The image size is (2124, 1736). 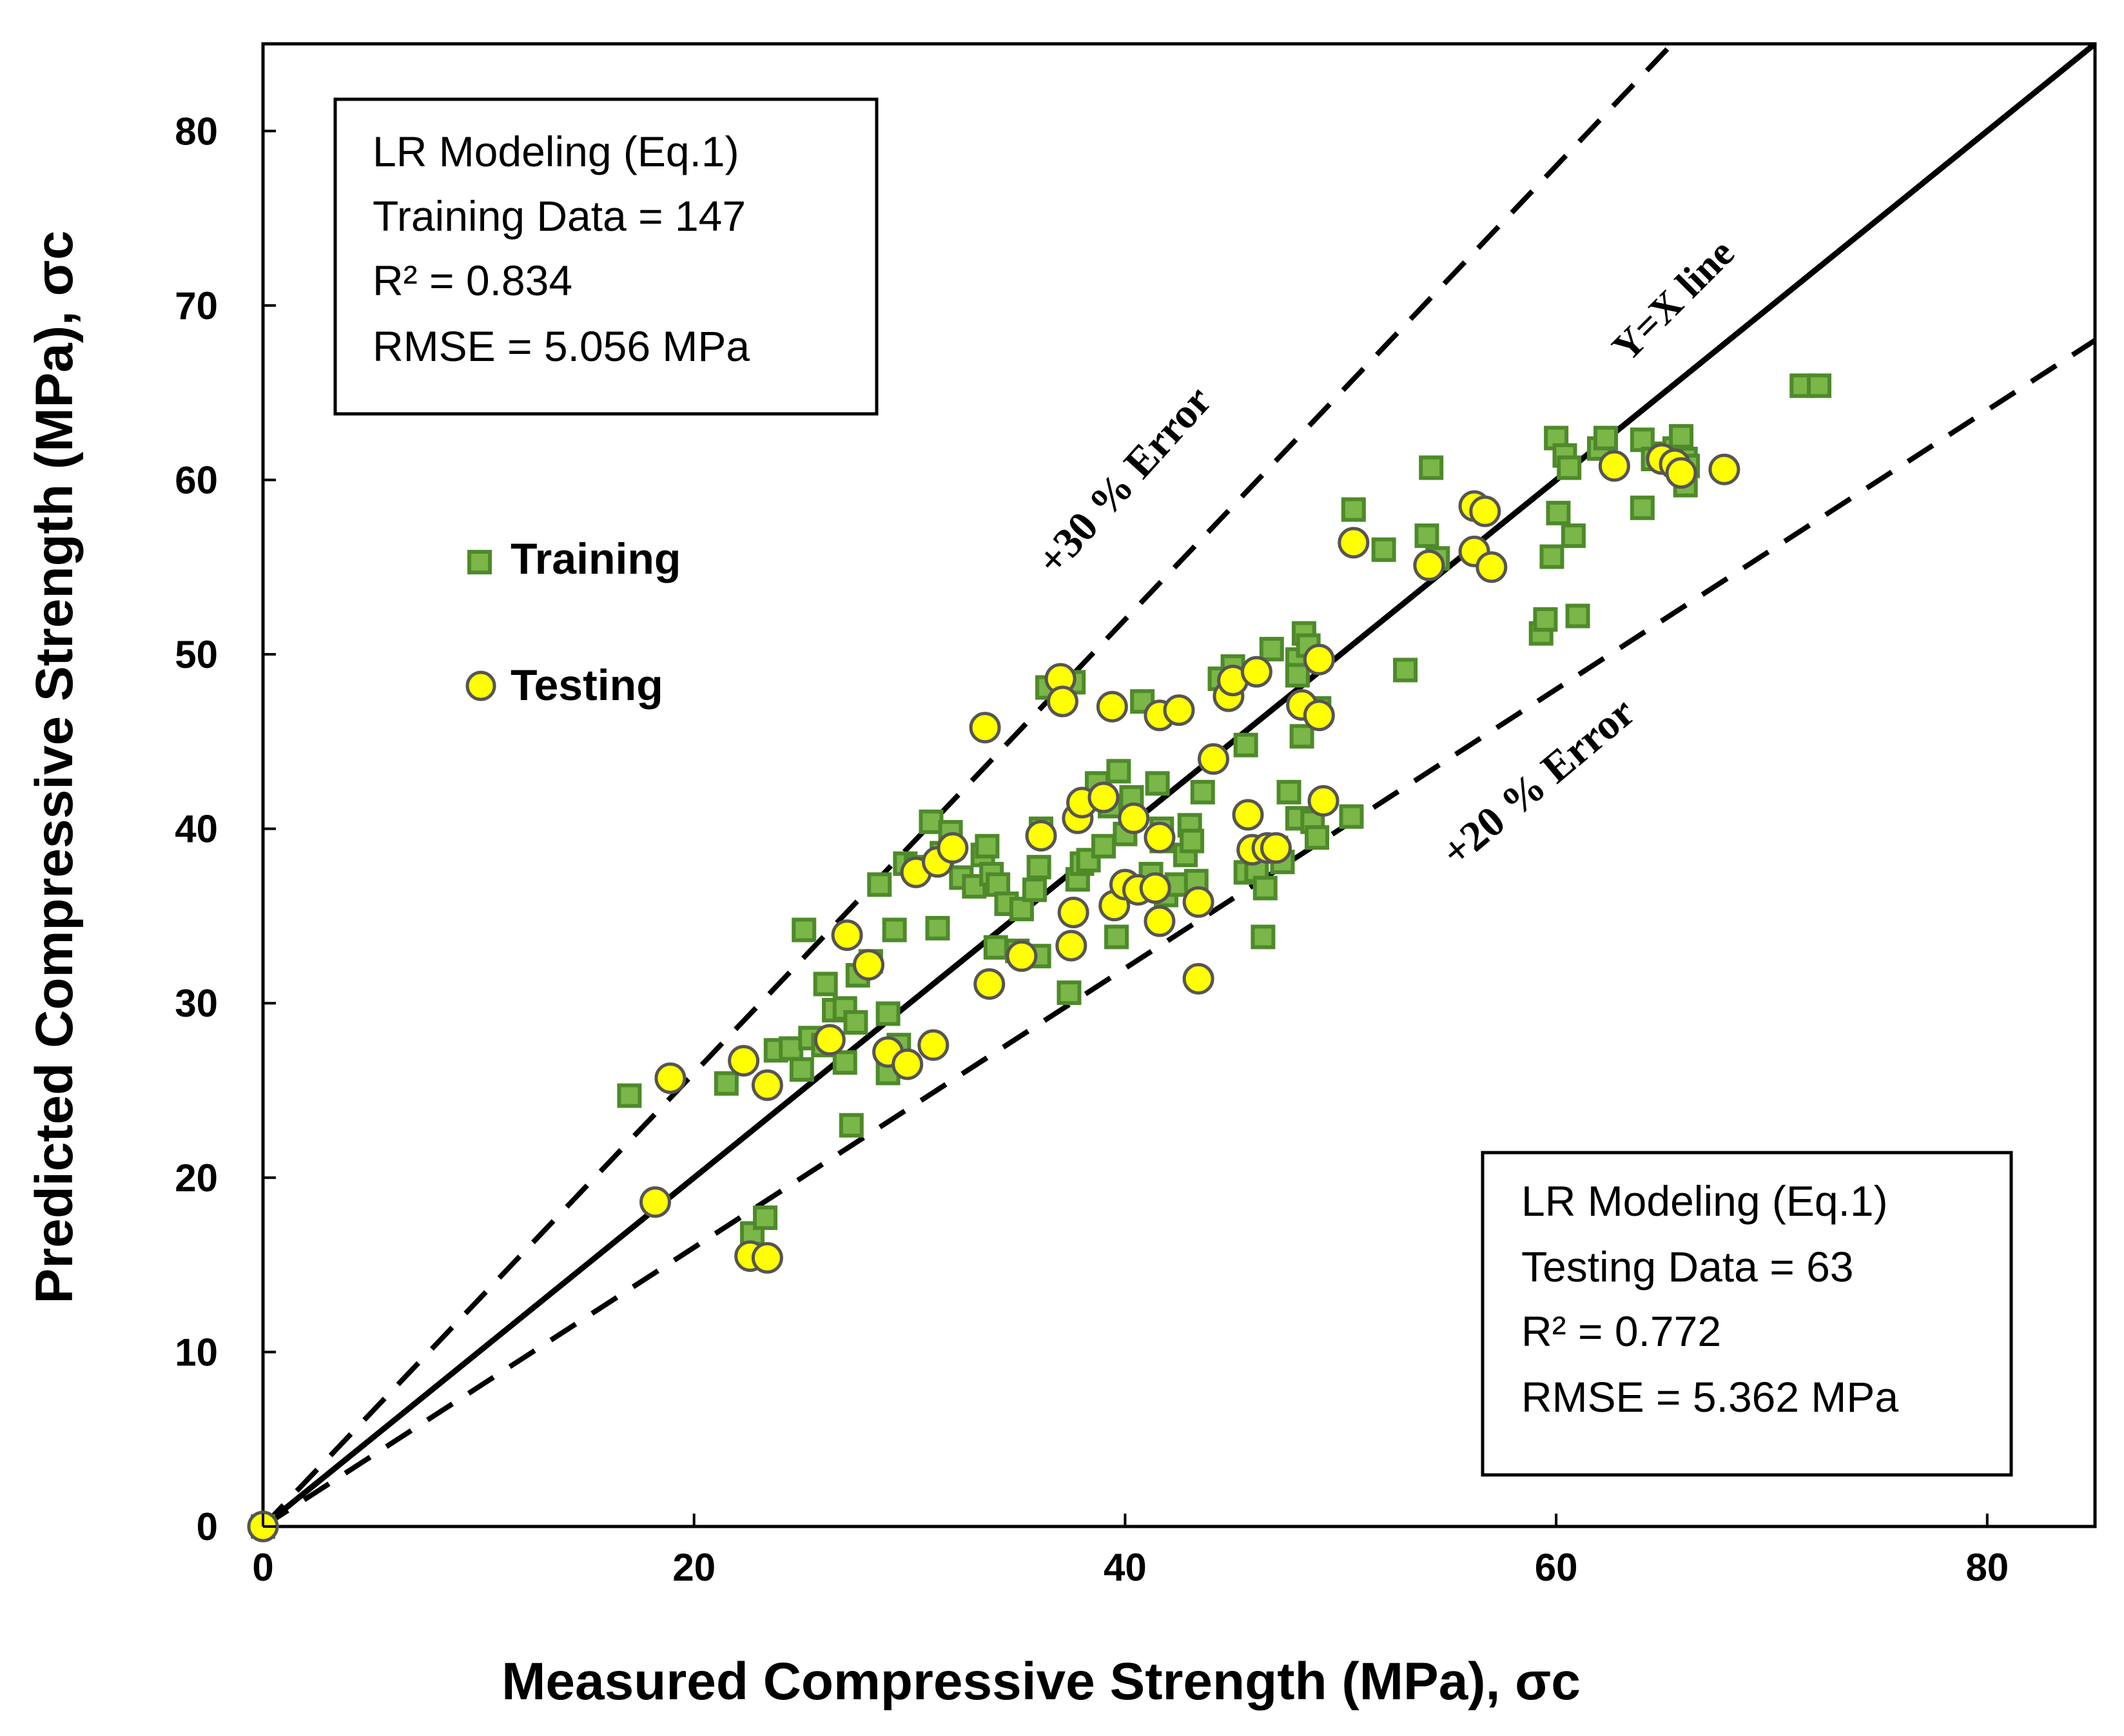 What do you see at coordinates (1125, 1568) in the screenshot?
I see `x-tick-label-2: 40` at bounding box center [1125, 1568].